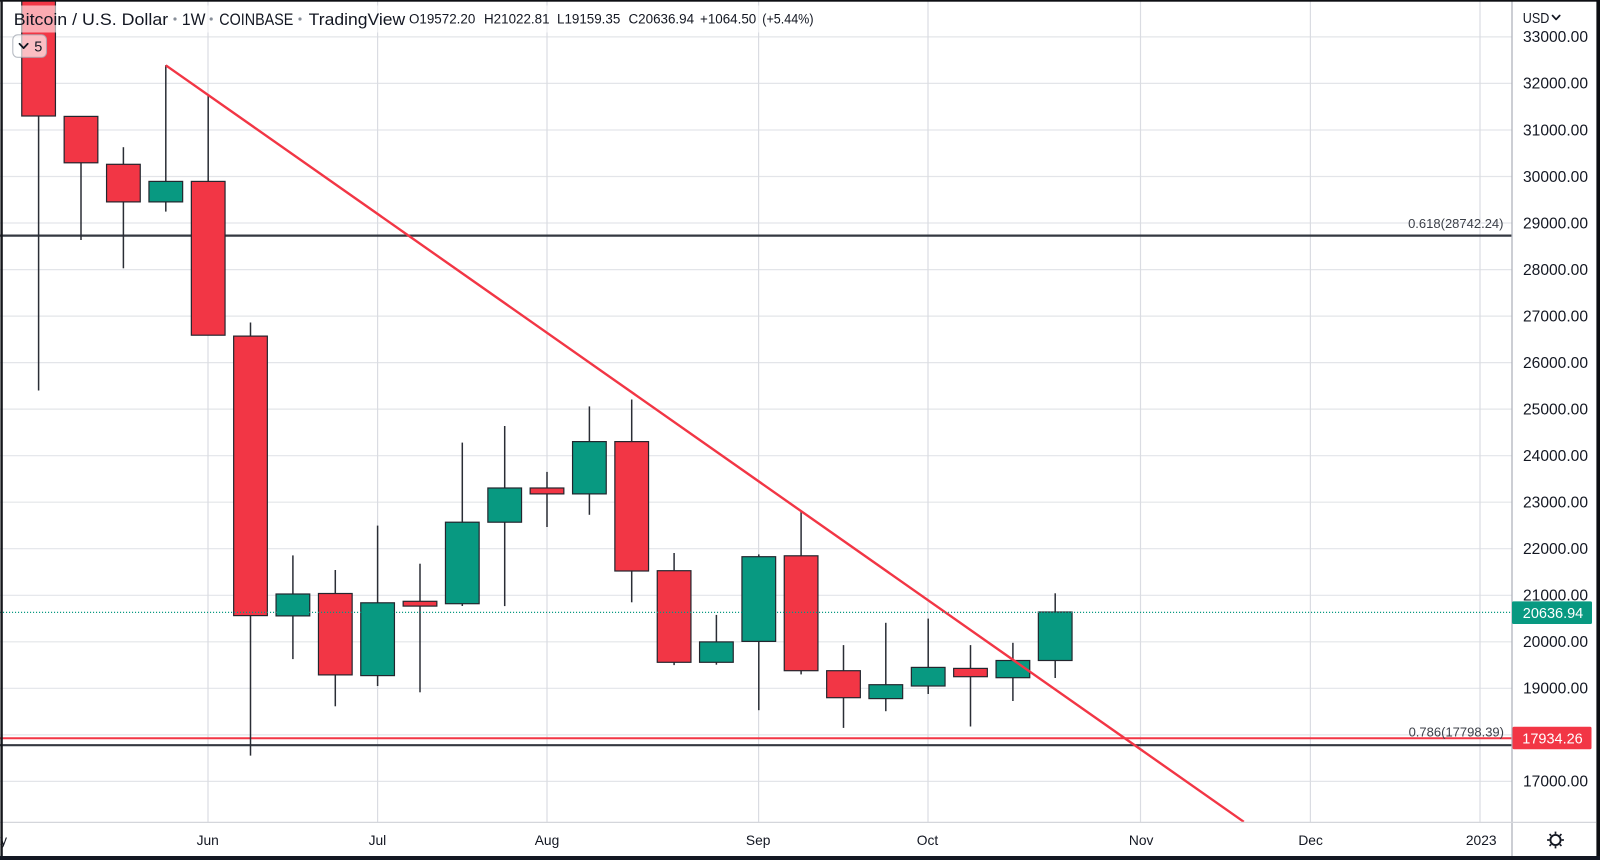 The height and width of the screenshot is (860, 1600). Describe the element at coordinates (1555, 270) in the screenshot. I see `svg-text: 28000.00` at that location.